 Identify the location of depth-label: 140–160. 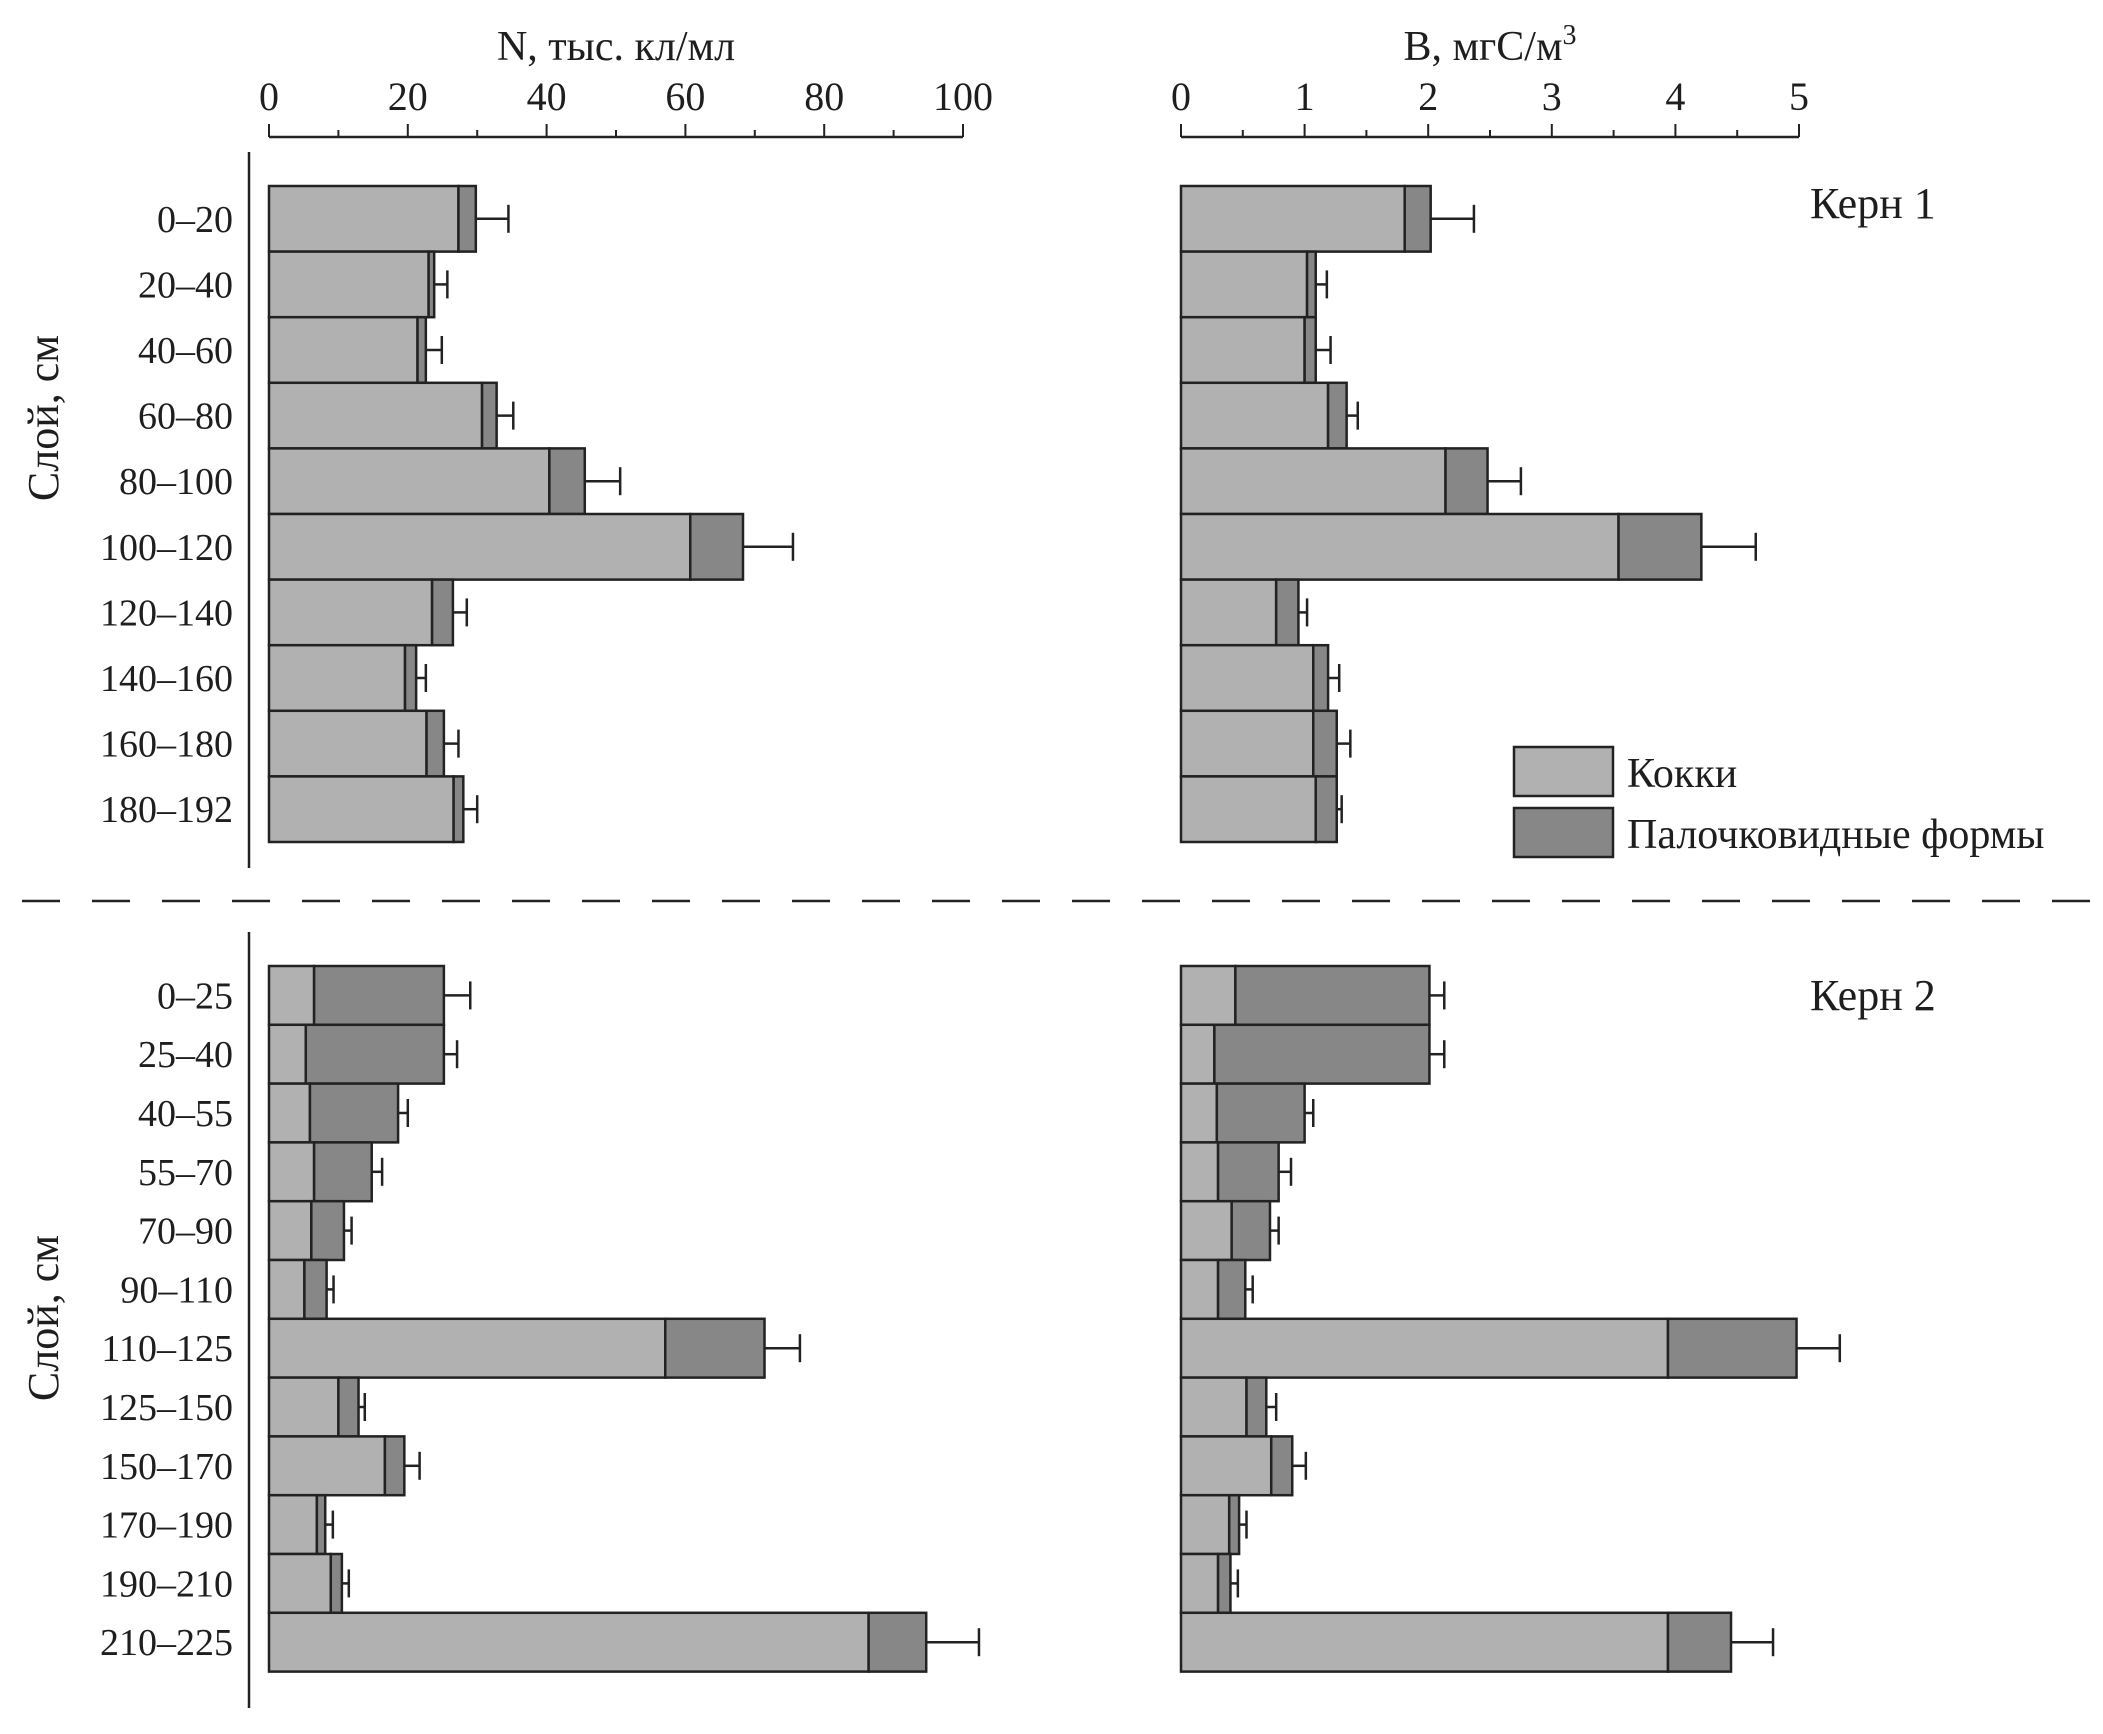
(166, 679).